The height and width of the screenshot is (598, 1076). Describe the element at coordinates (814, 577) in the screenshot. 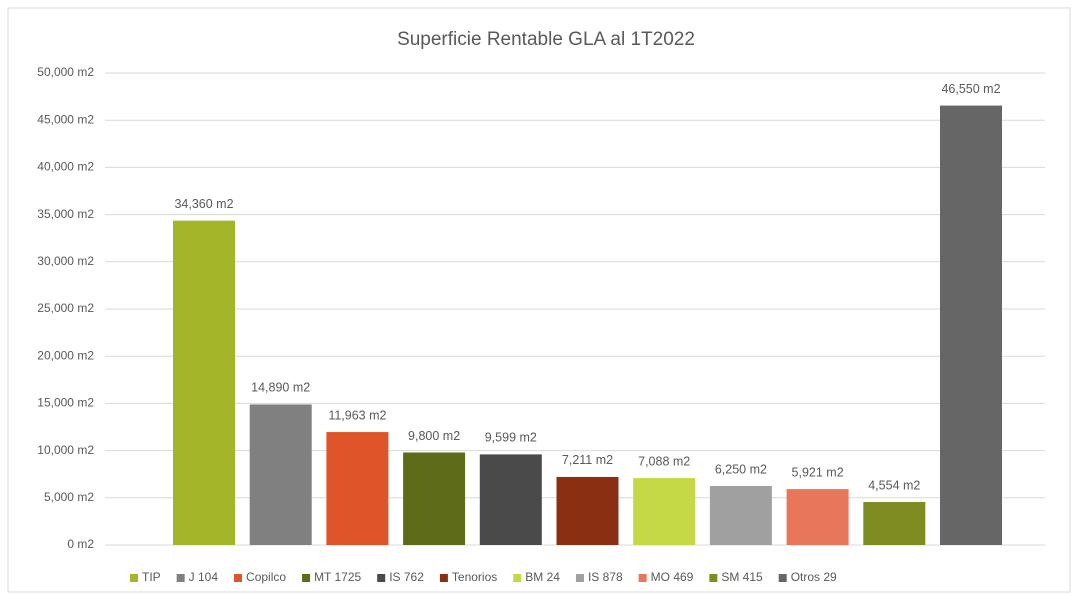

I see `legend-label: Otros 29` at that location.